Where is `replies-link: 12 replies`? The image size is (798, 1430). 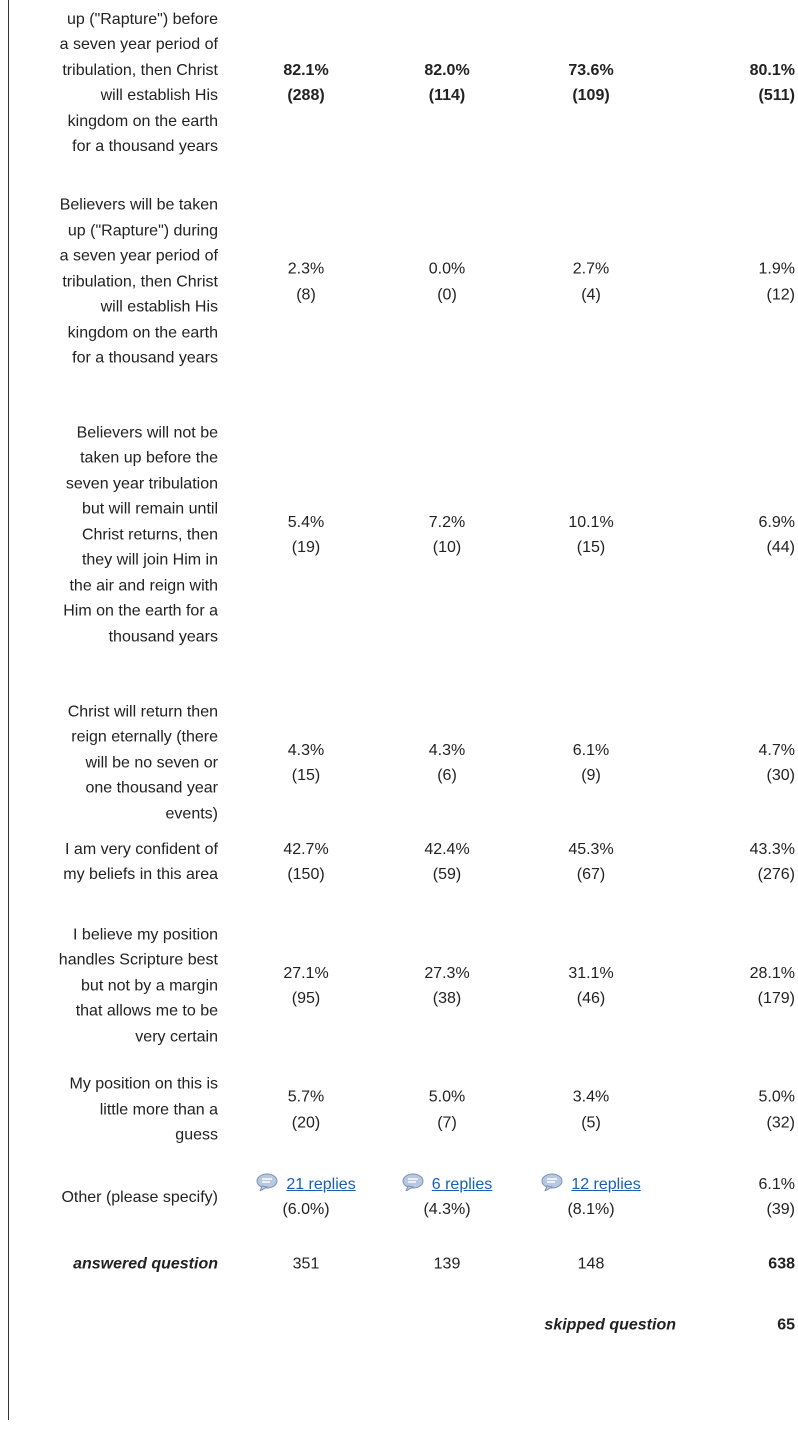
replies-link: 12 replies is located at coordinates (606, 1184).